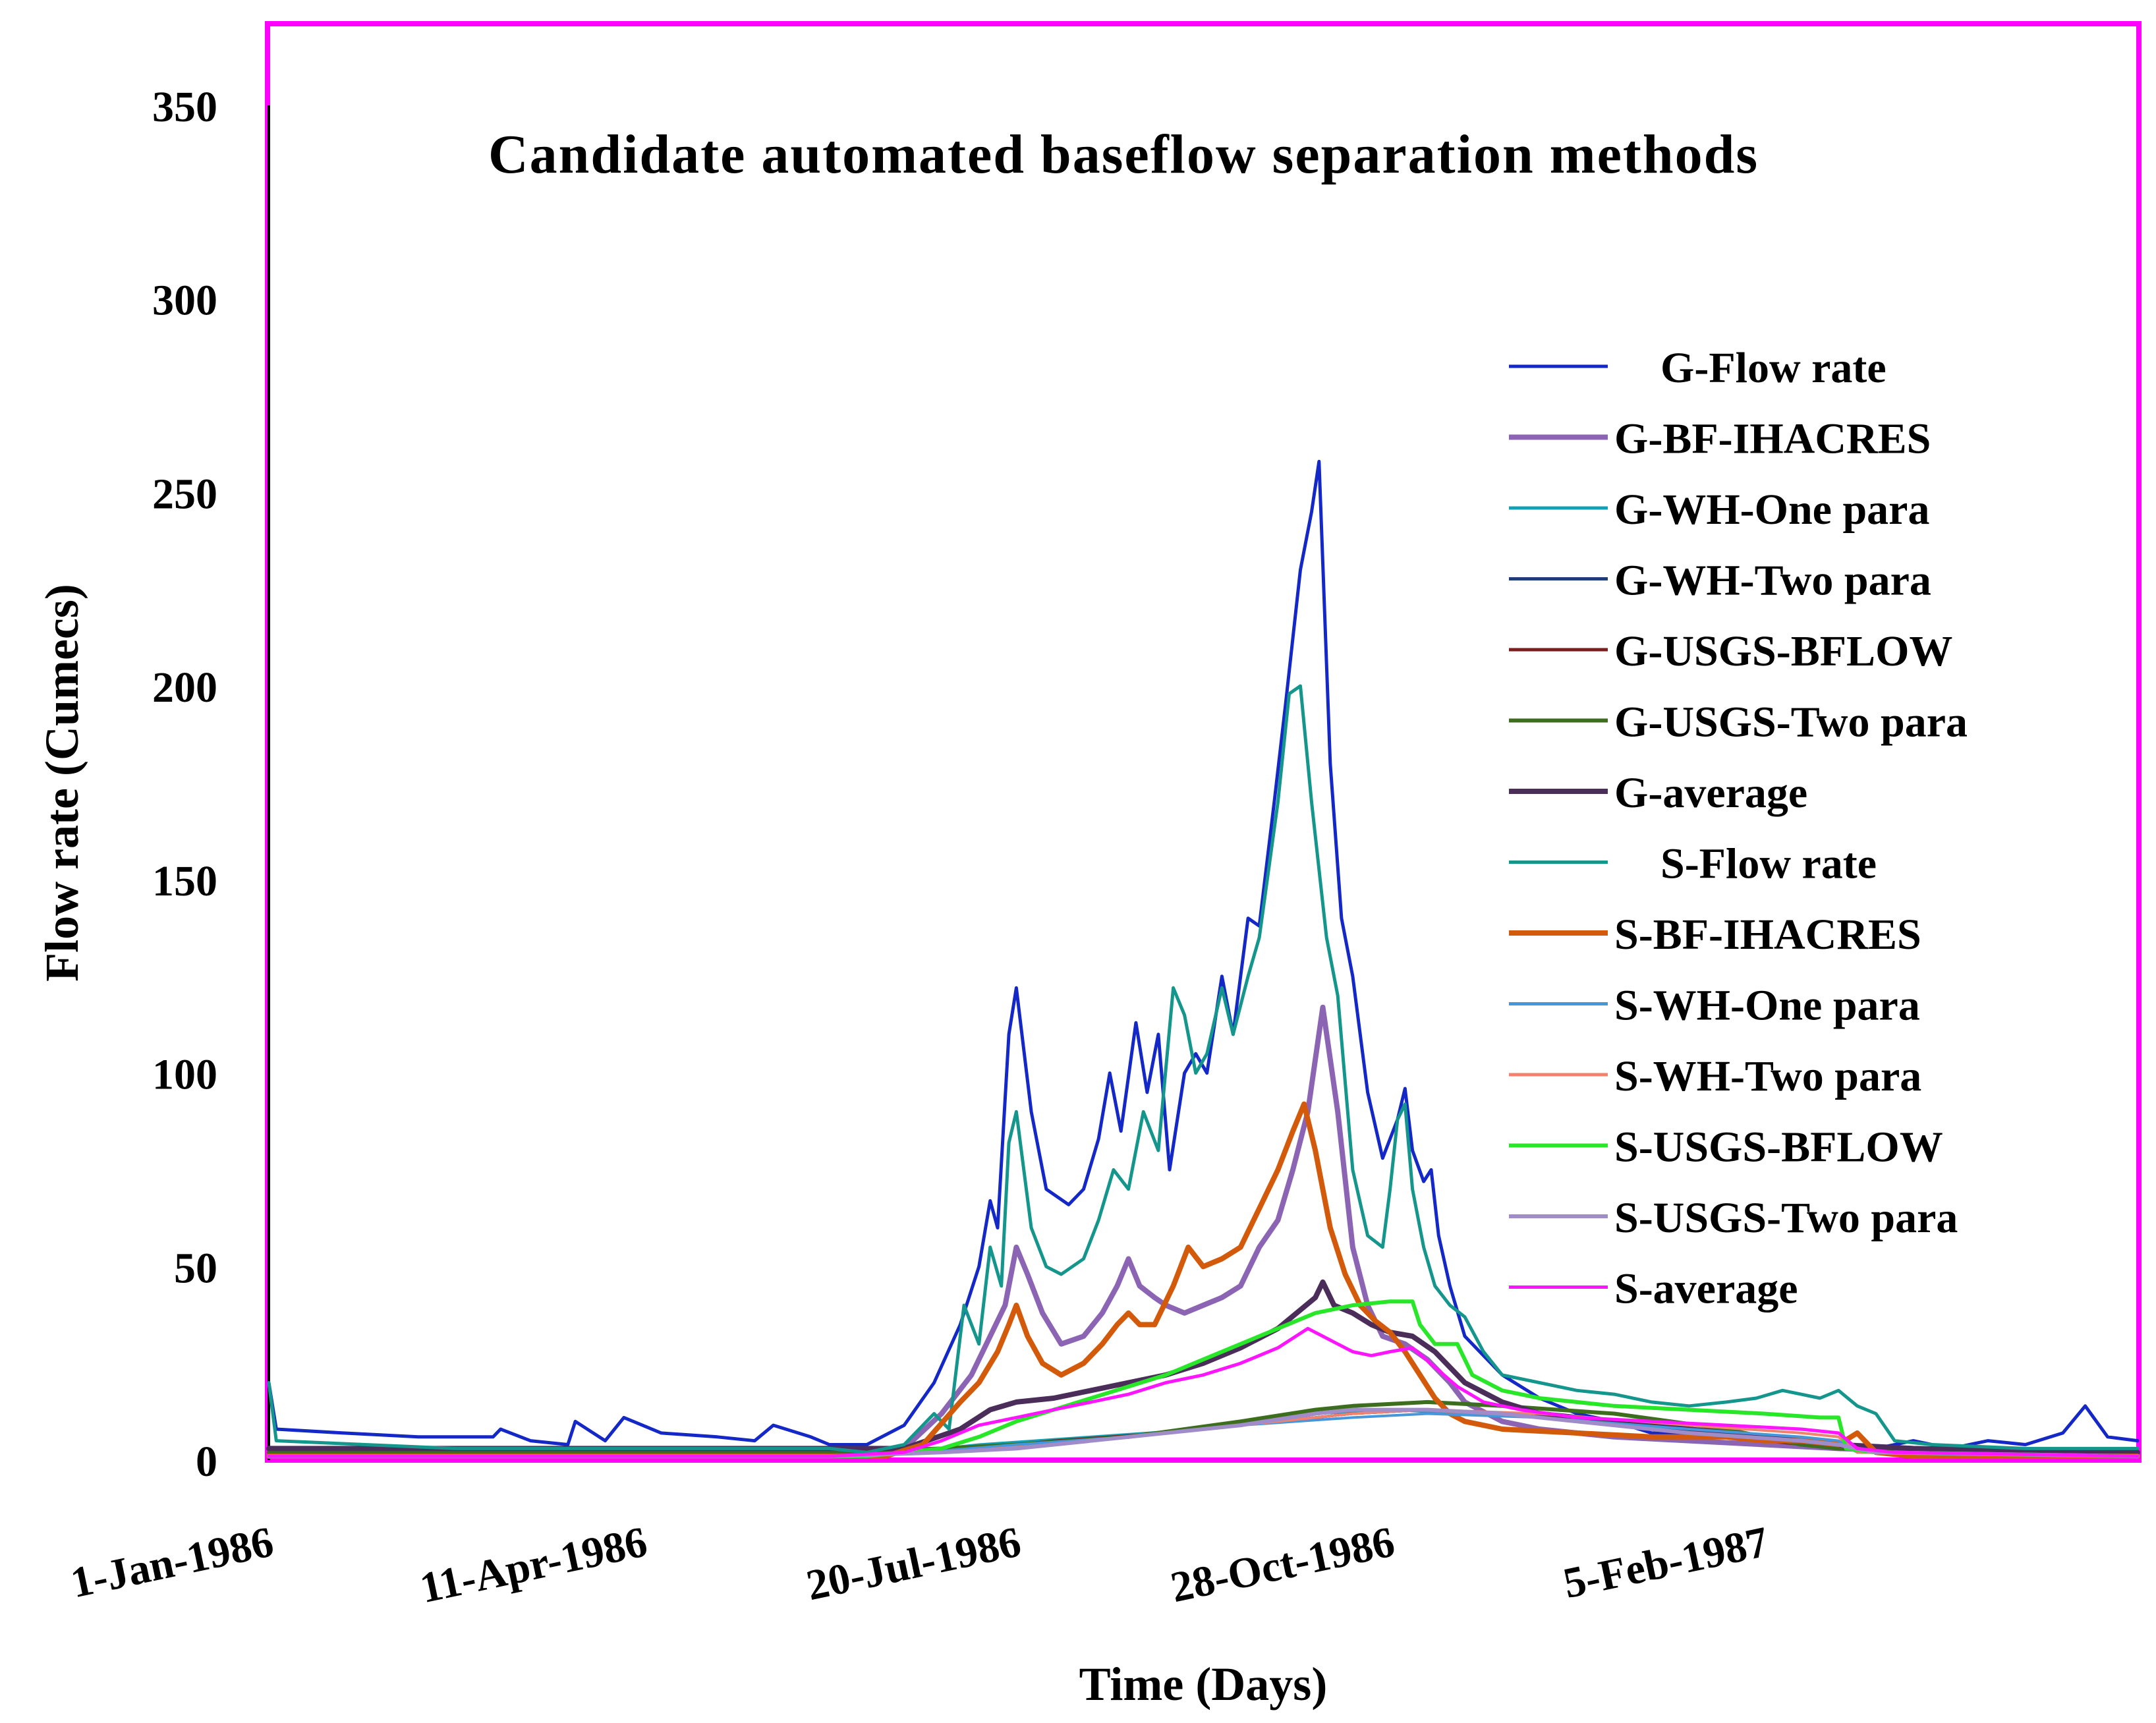 The width and height of the screenshot is (2156, 1723). I want to click on y-tick-label: 300, so click(184, 301).